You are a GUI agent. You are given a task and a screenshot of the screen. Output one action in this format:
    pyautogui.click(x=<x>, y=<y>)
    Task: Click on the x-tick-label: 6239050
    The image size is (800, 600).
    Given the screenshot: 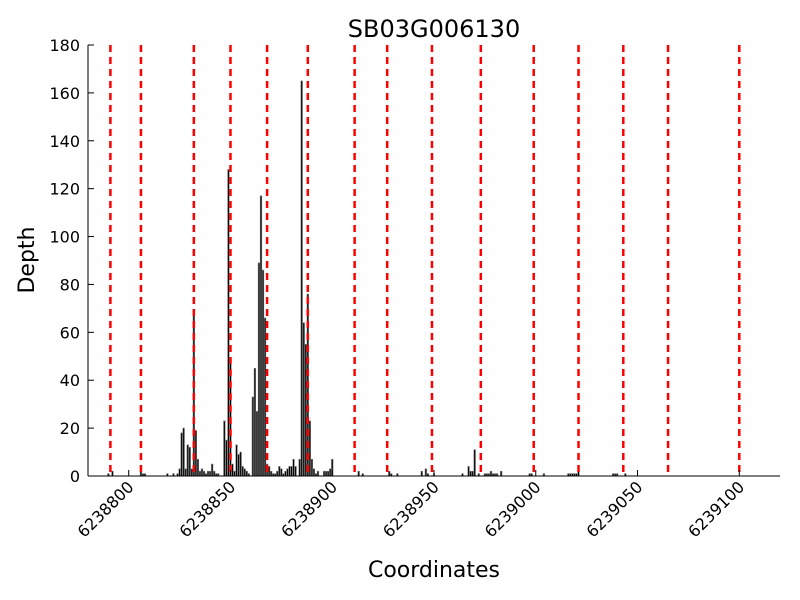 What is the action you would take?
    pyautogui.click(x=615, y=509)
    